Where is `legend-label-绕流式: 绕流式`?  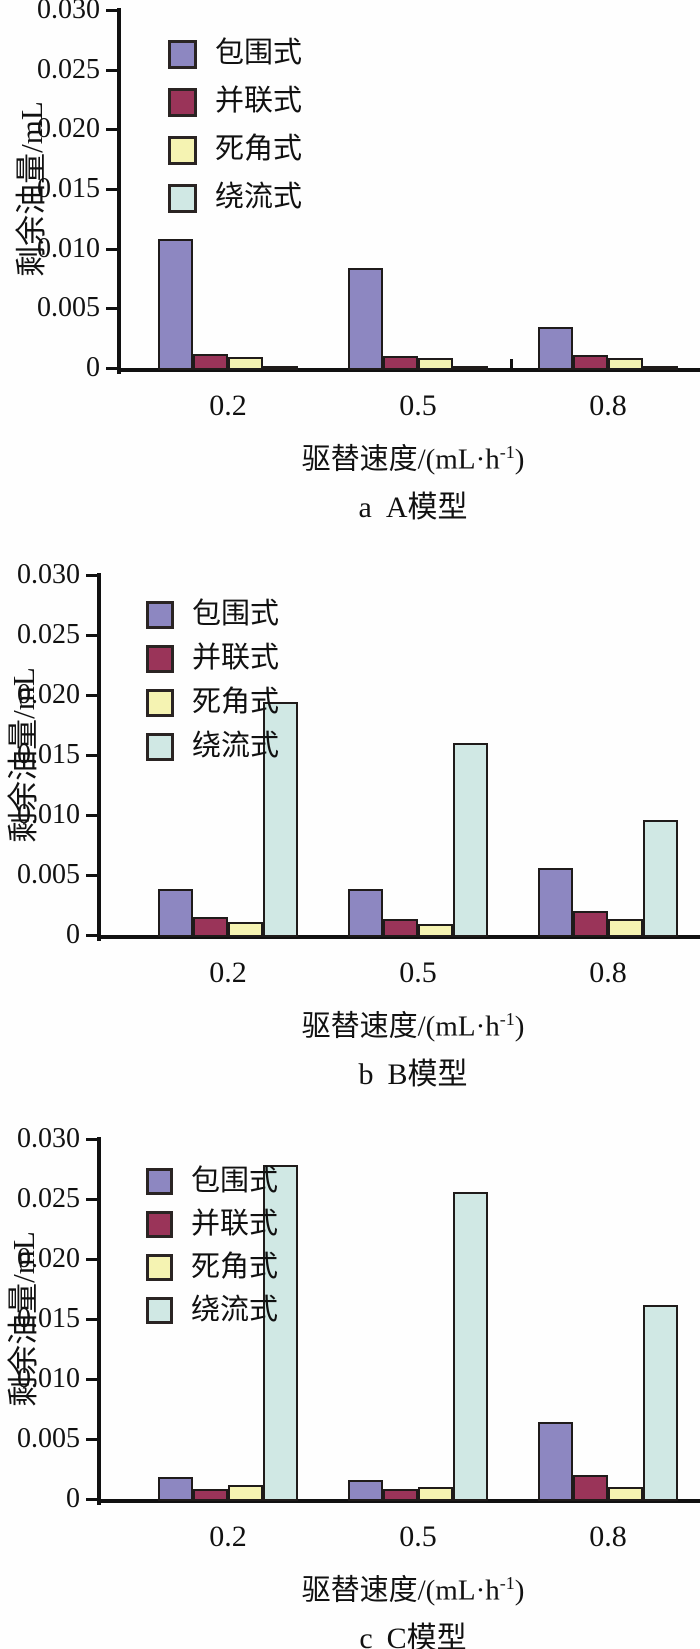
legend-label-绕流式: 绕流式 is located at coordinates (236, 746).